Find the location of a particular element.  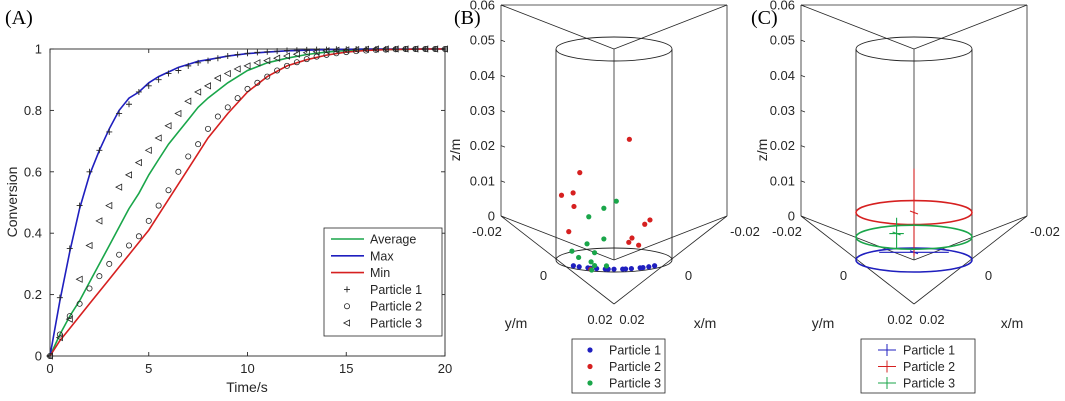

panel-a-y-tick-label: 0.4 is located at coordinates (33, 233).